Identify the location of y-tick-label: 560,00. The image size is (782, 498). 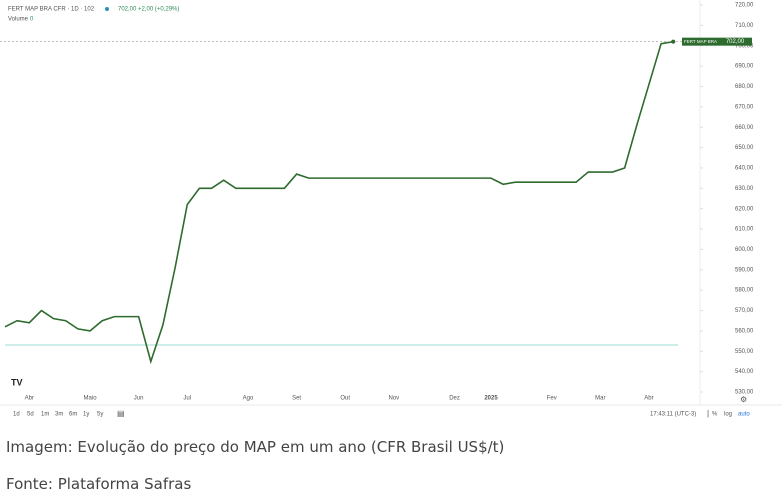
(744, 331).